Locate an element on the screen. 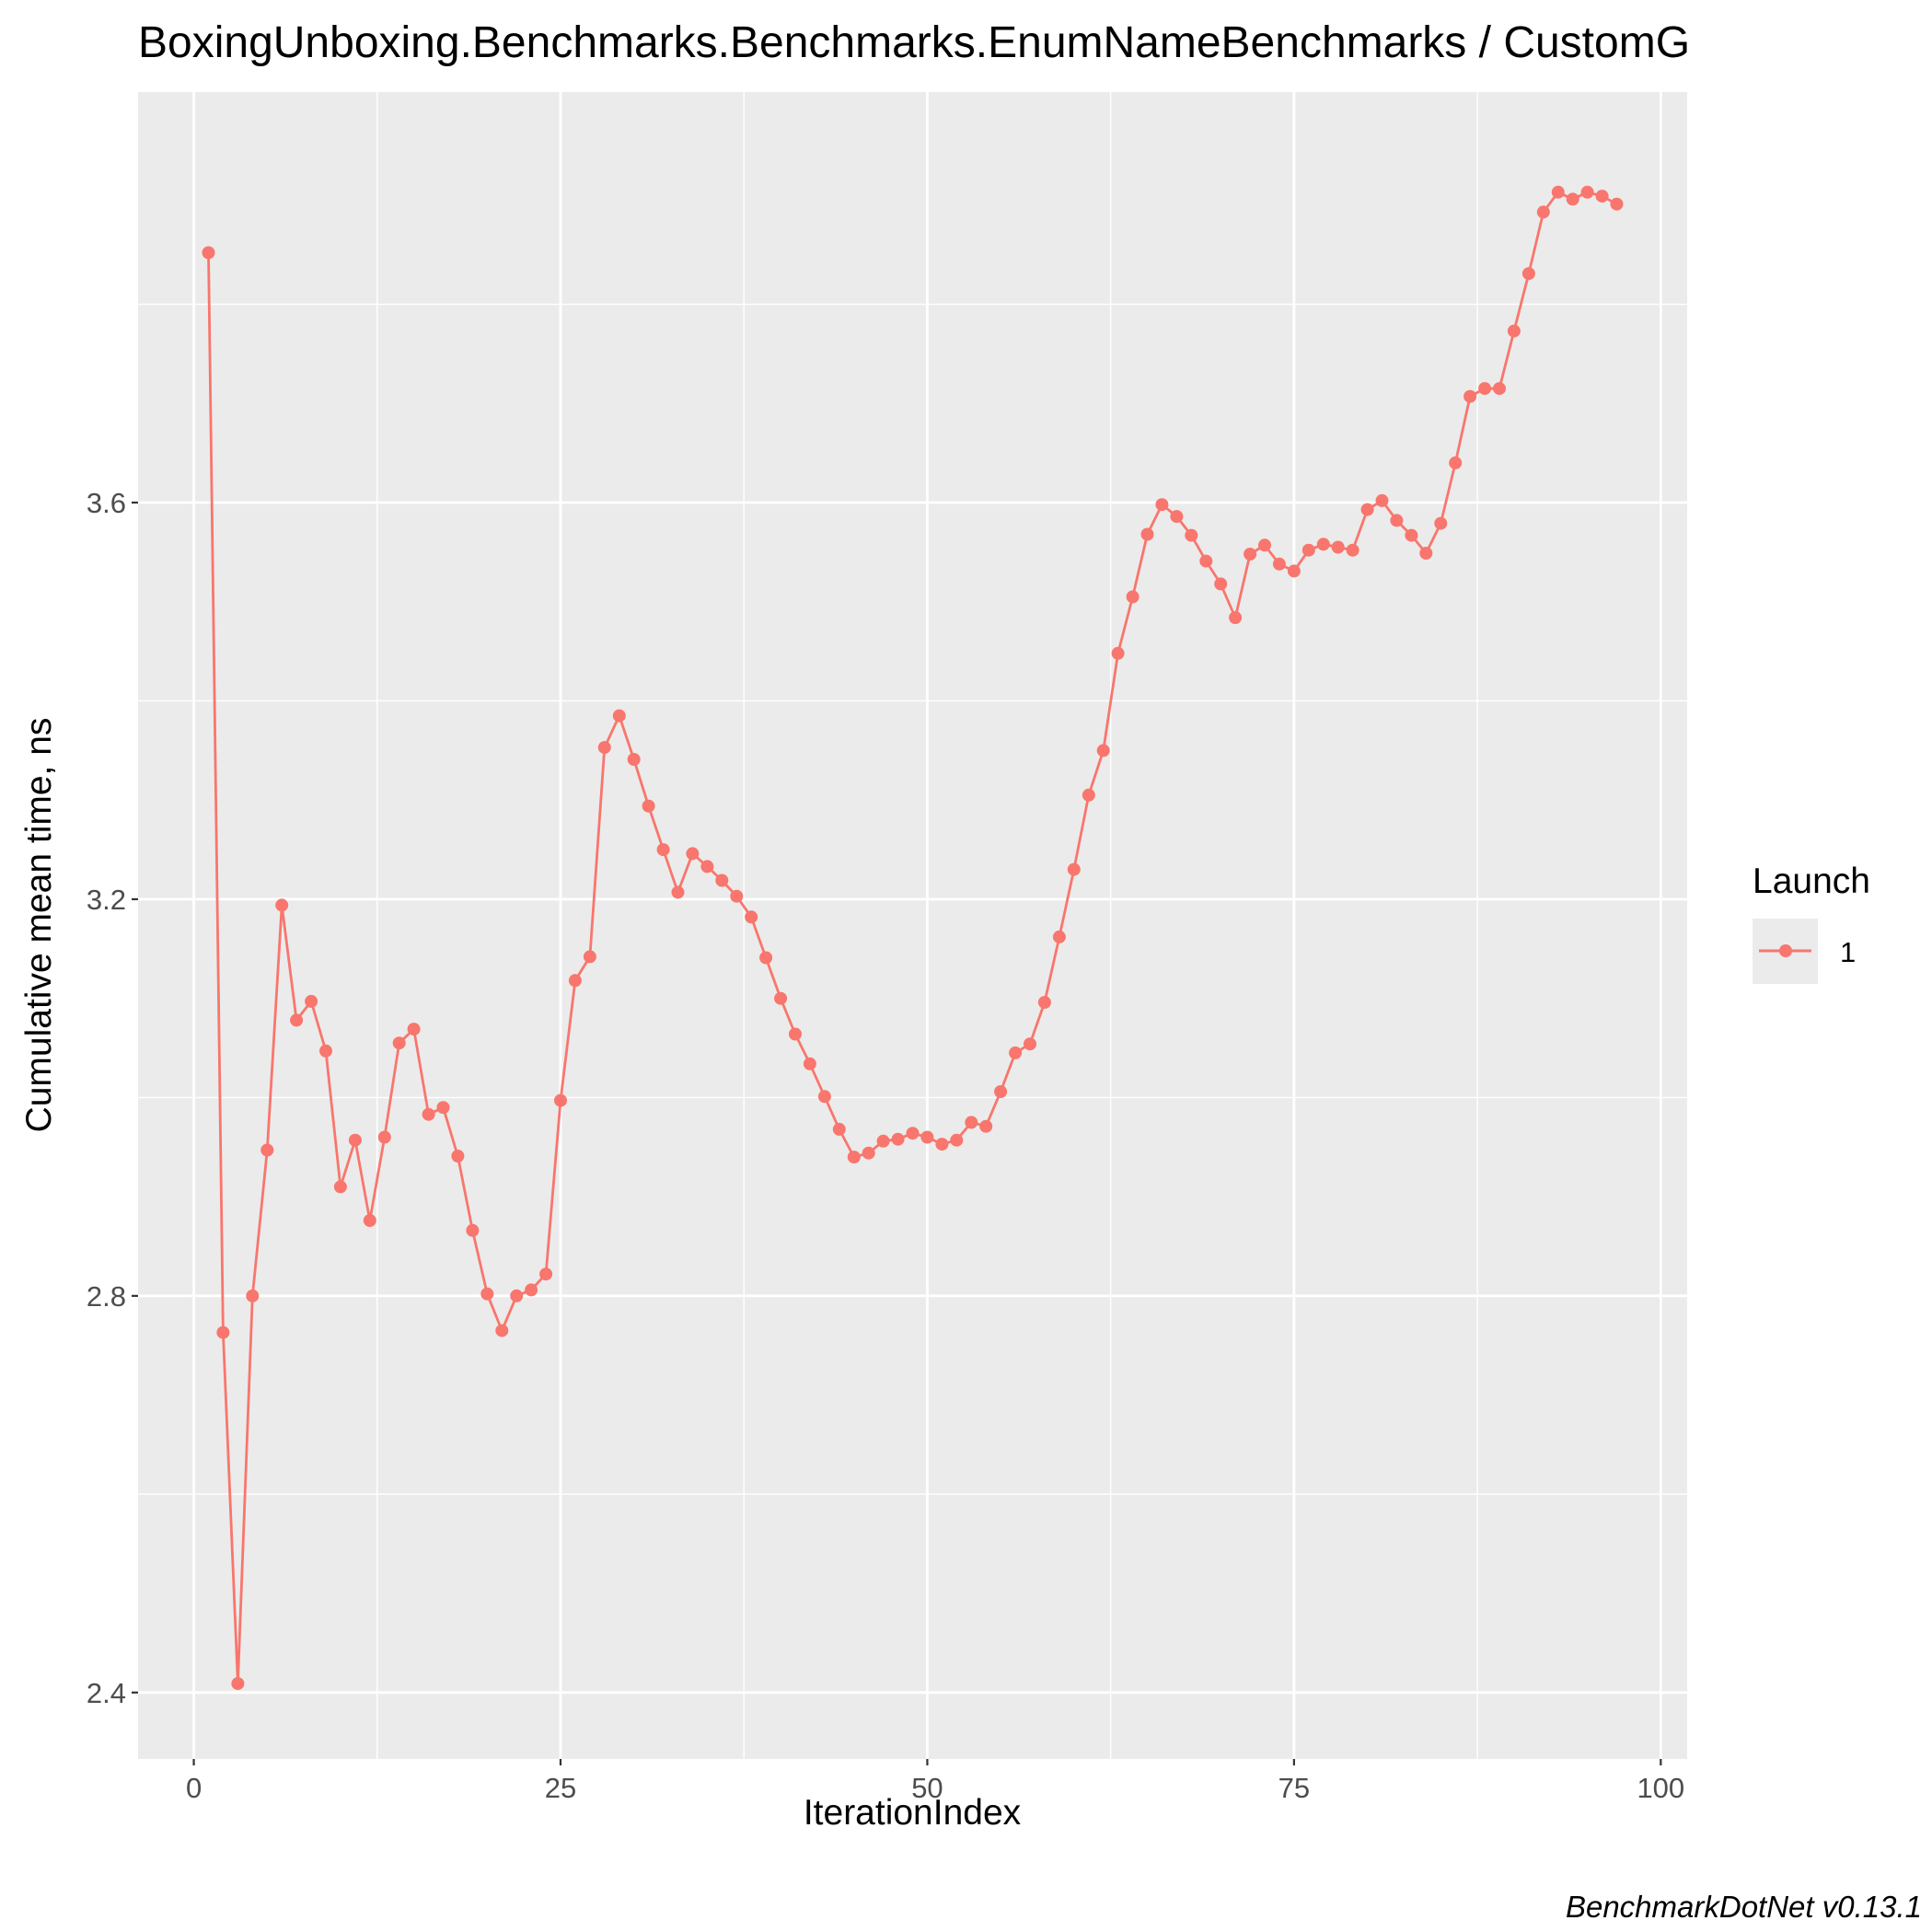 The image size is (1932, 1932). y-tick-label: 2.4 is located at coordinates (107, 1693).